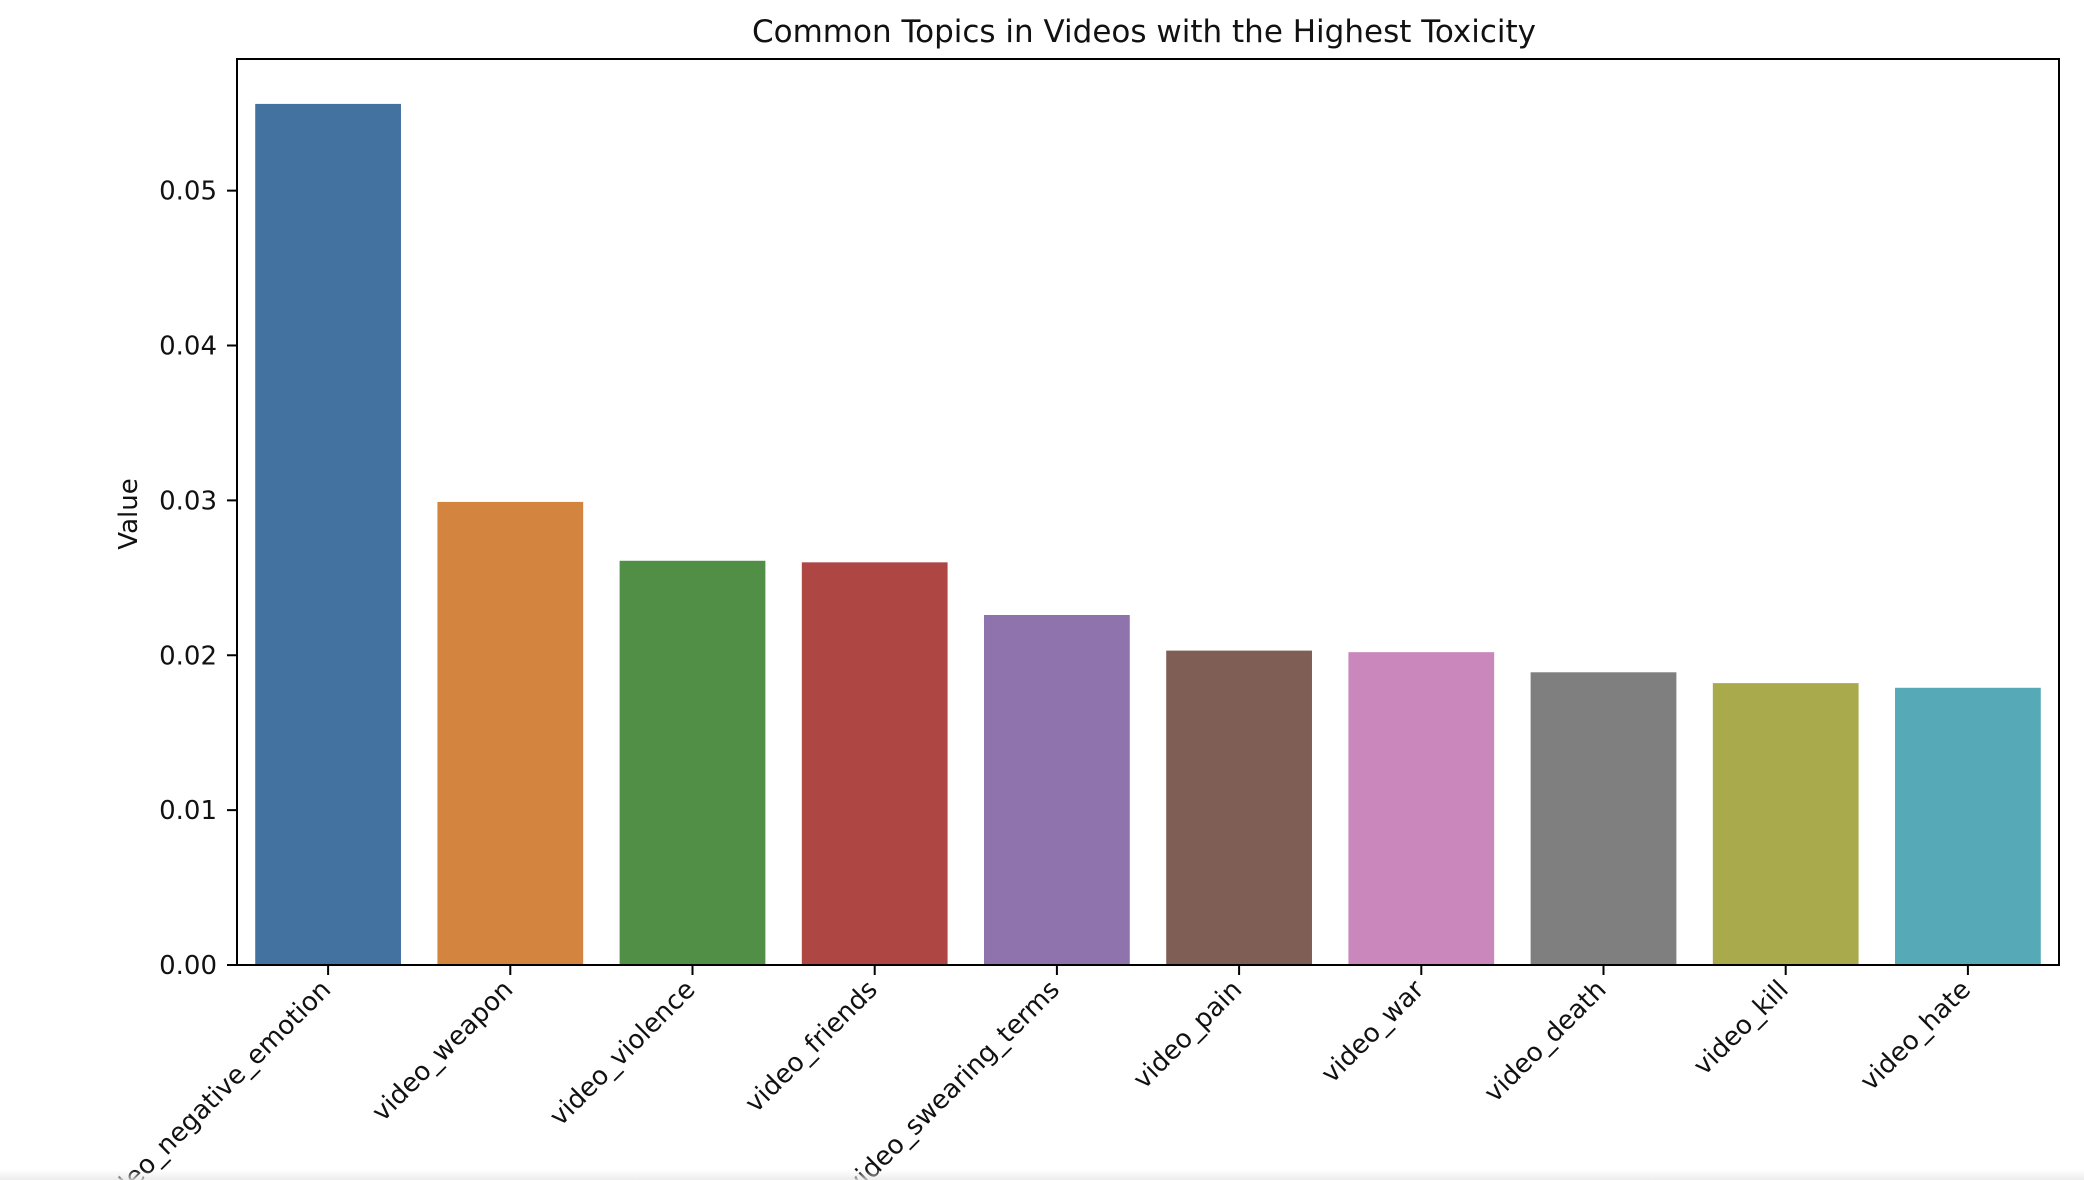  Describe the element at coordinates (442, 1051) in the screenshot. I see `x-tick-label: video_weapon` at that location.